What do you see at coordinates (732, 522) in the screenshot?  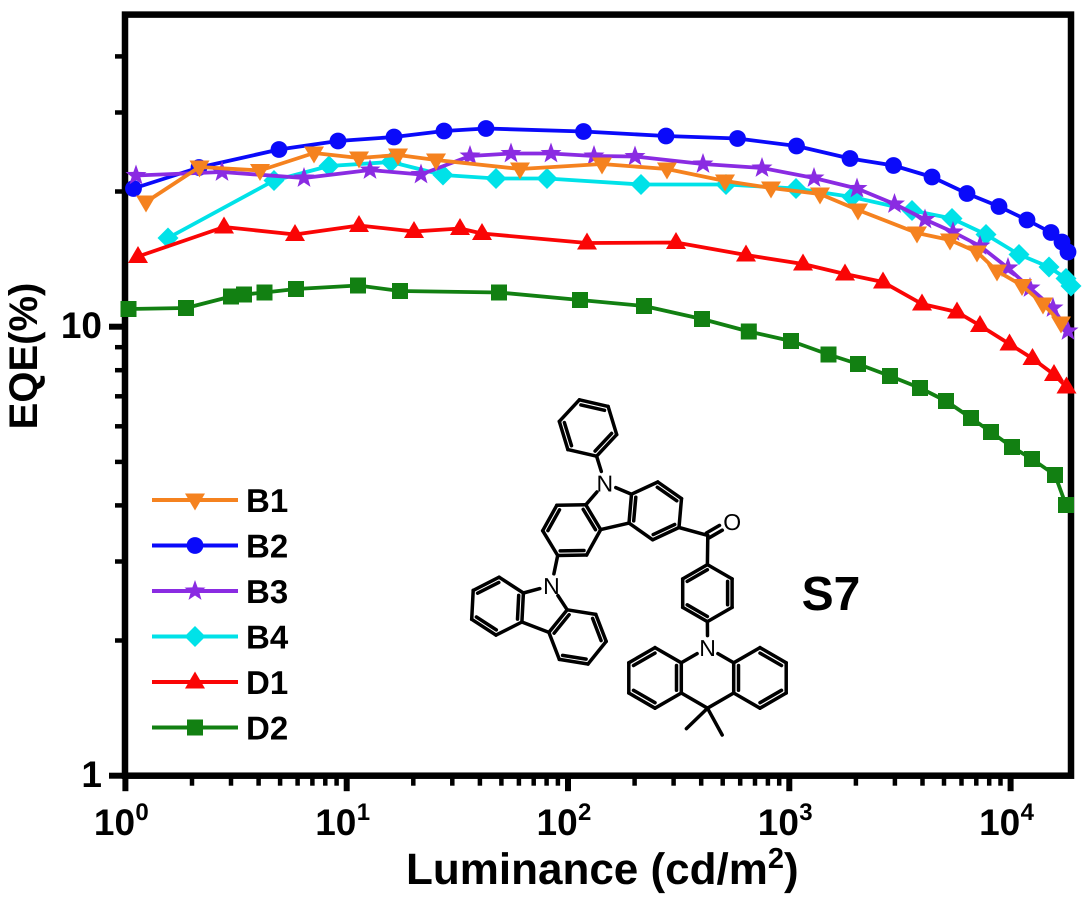 I see `svg-text: O` at bounding box center [732, 522].